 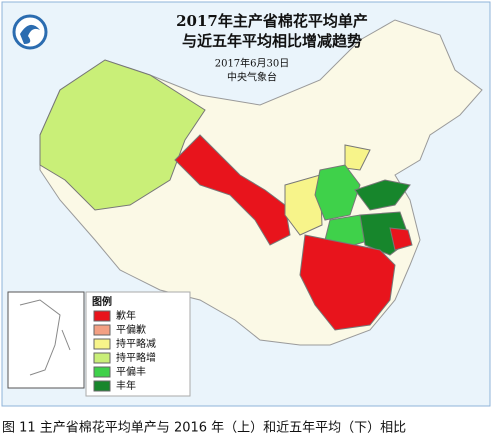 I want to click on region-henan, so click(x=347, y=231).